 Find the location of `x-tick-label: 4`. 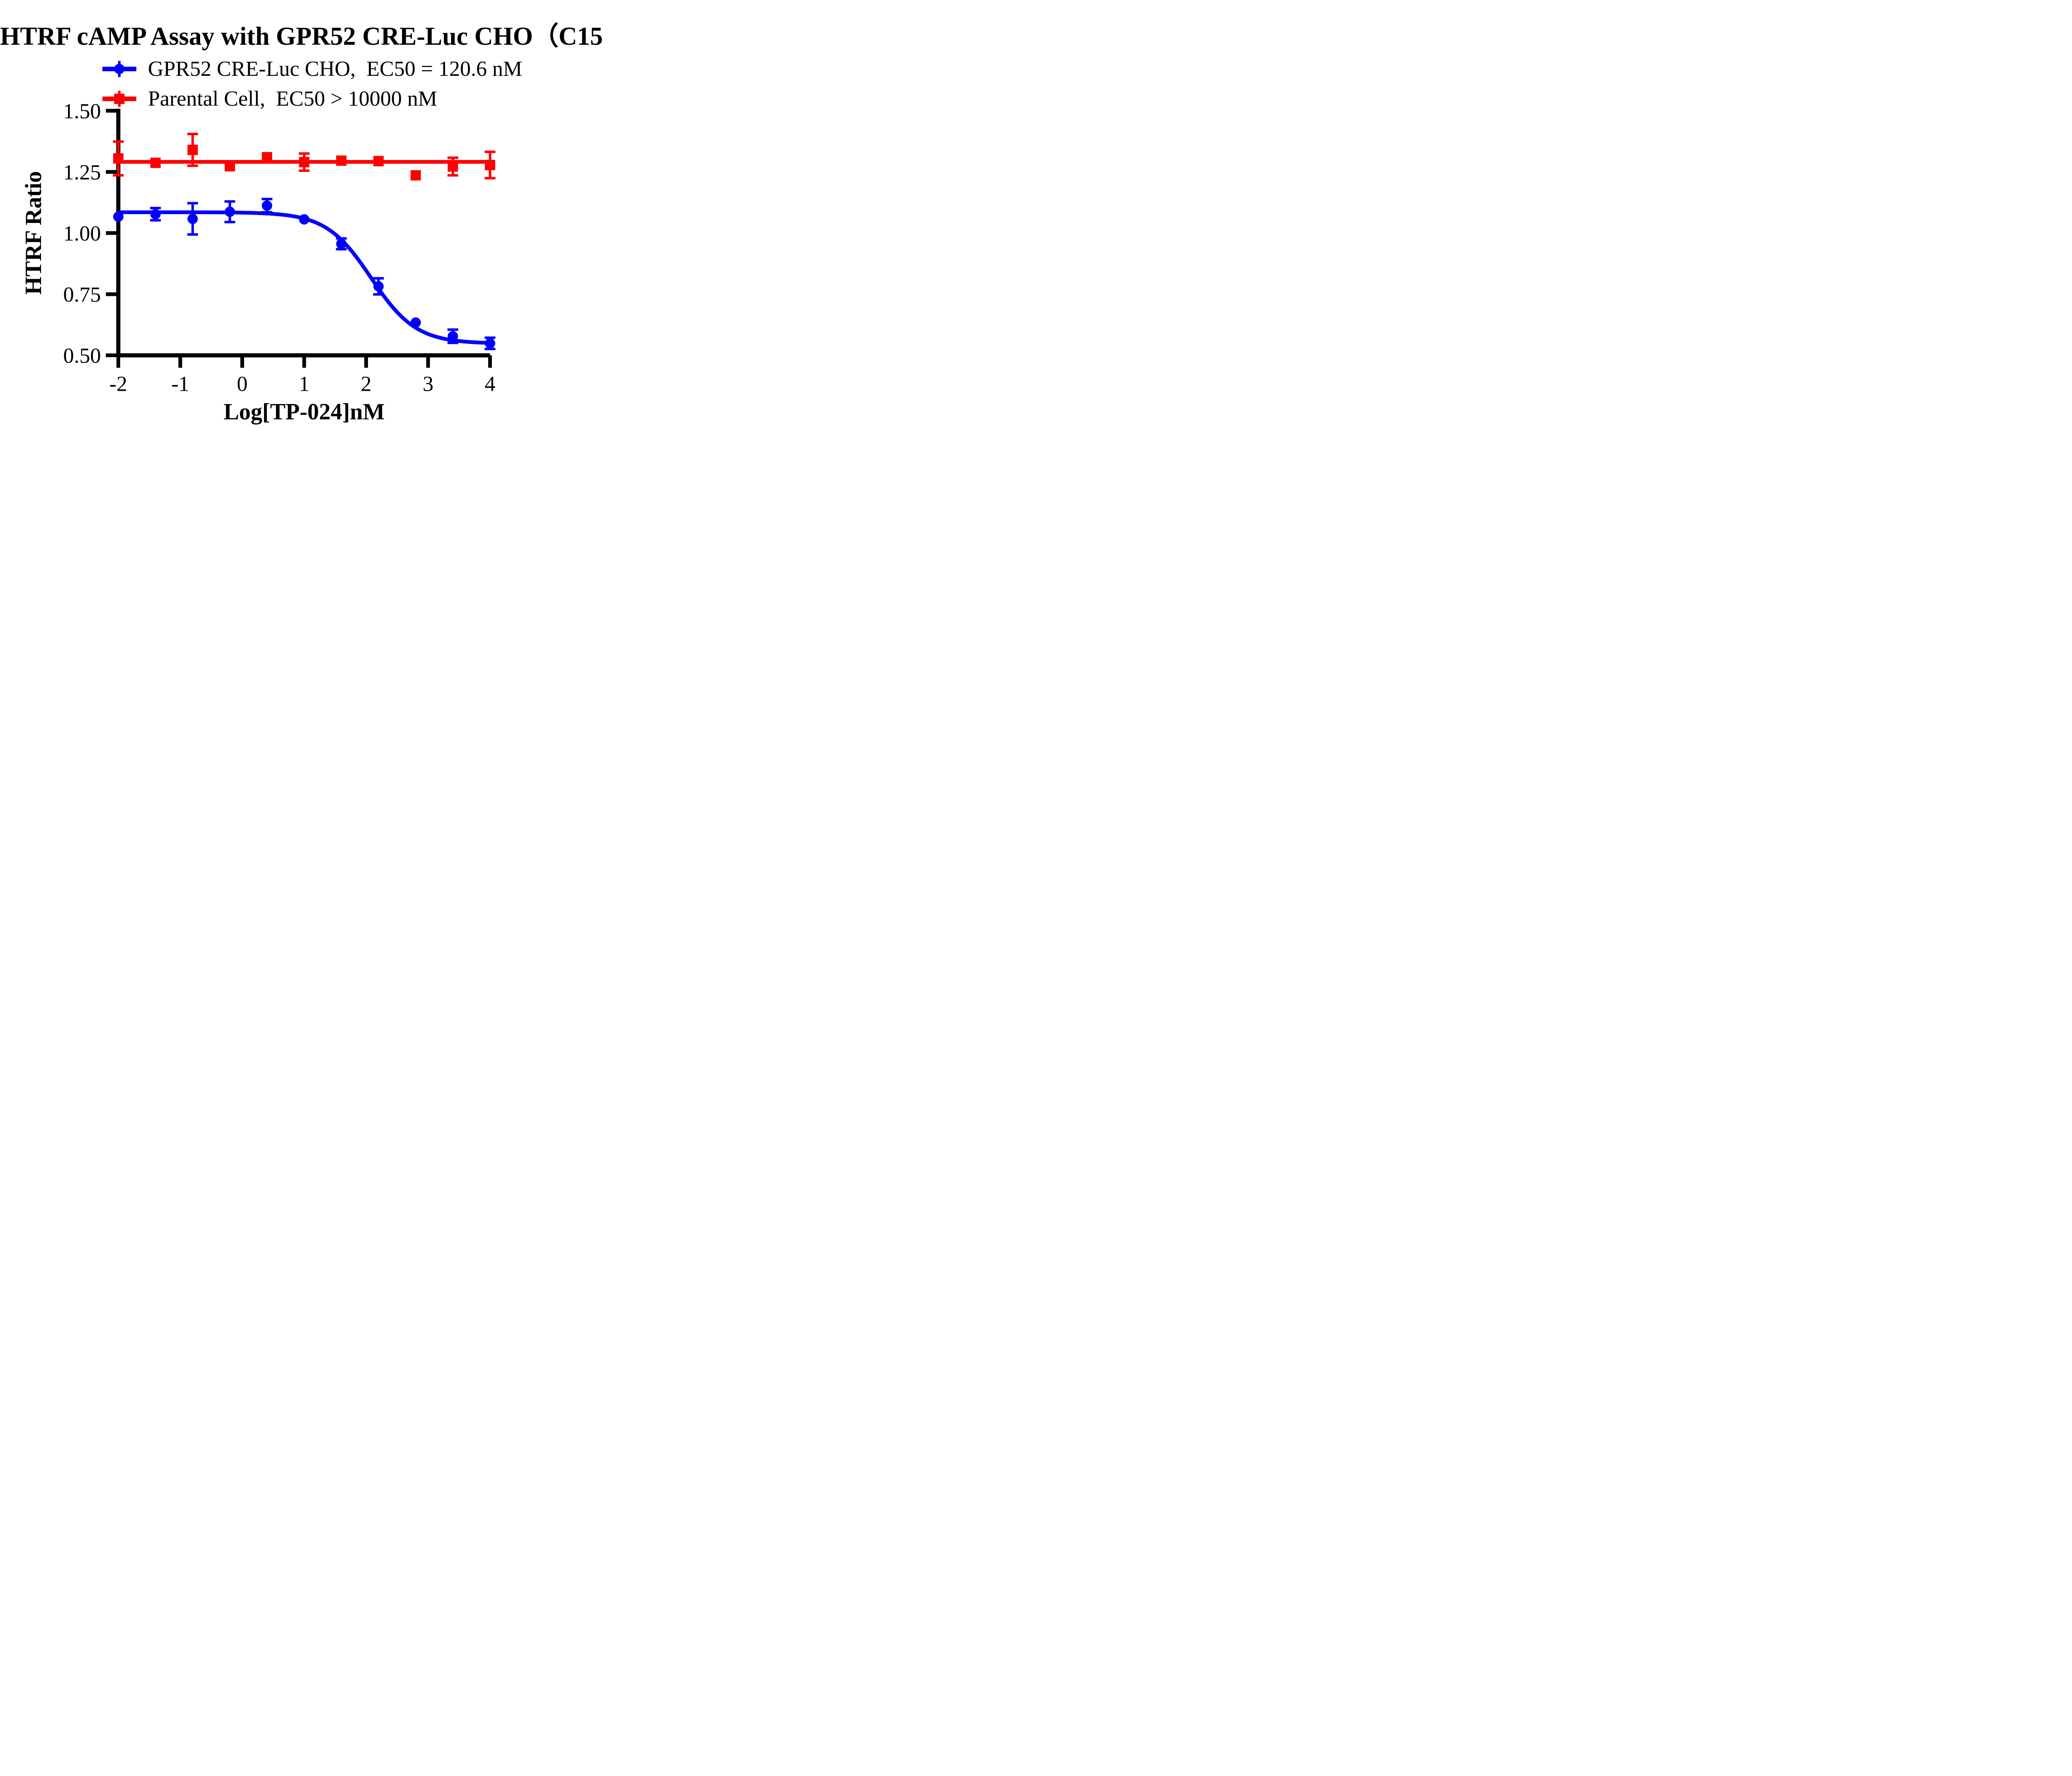

x-tick-label: 4 is located at coordinates (490, 384).